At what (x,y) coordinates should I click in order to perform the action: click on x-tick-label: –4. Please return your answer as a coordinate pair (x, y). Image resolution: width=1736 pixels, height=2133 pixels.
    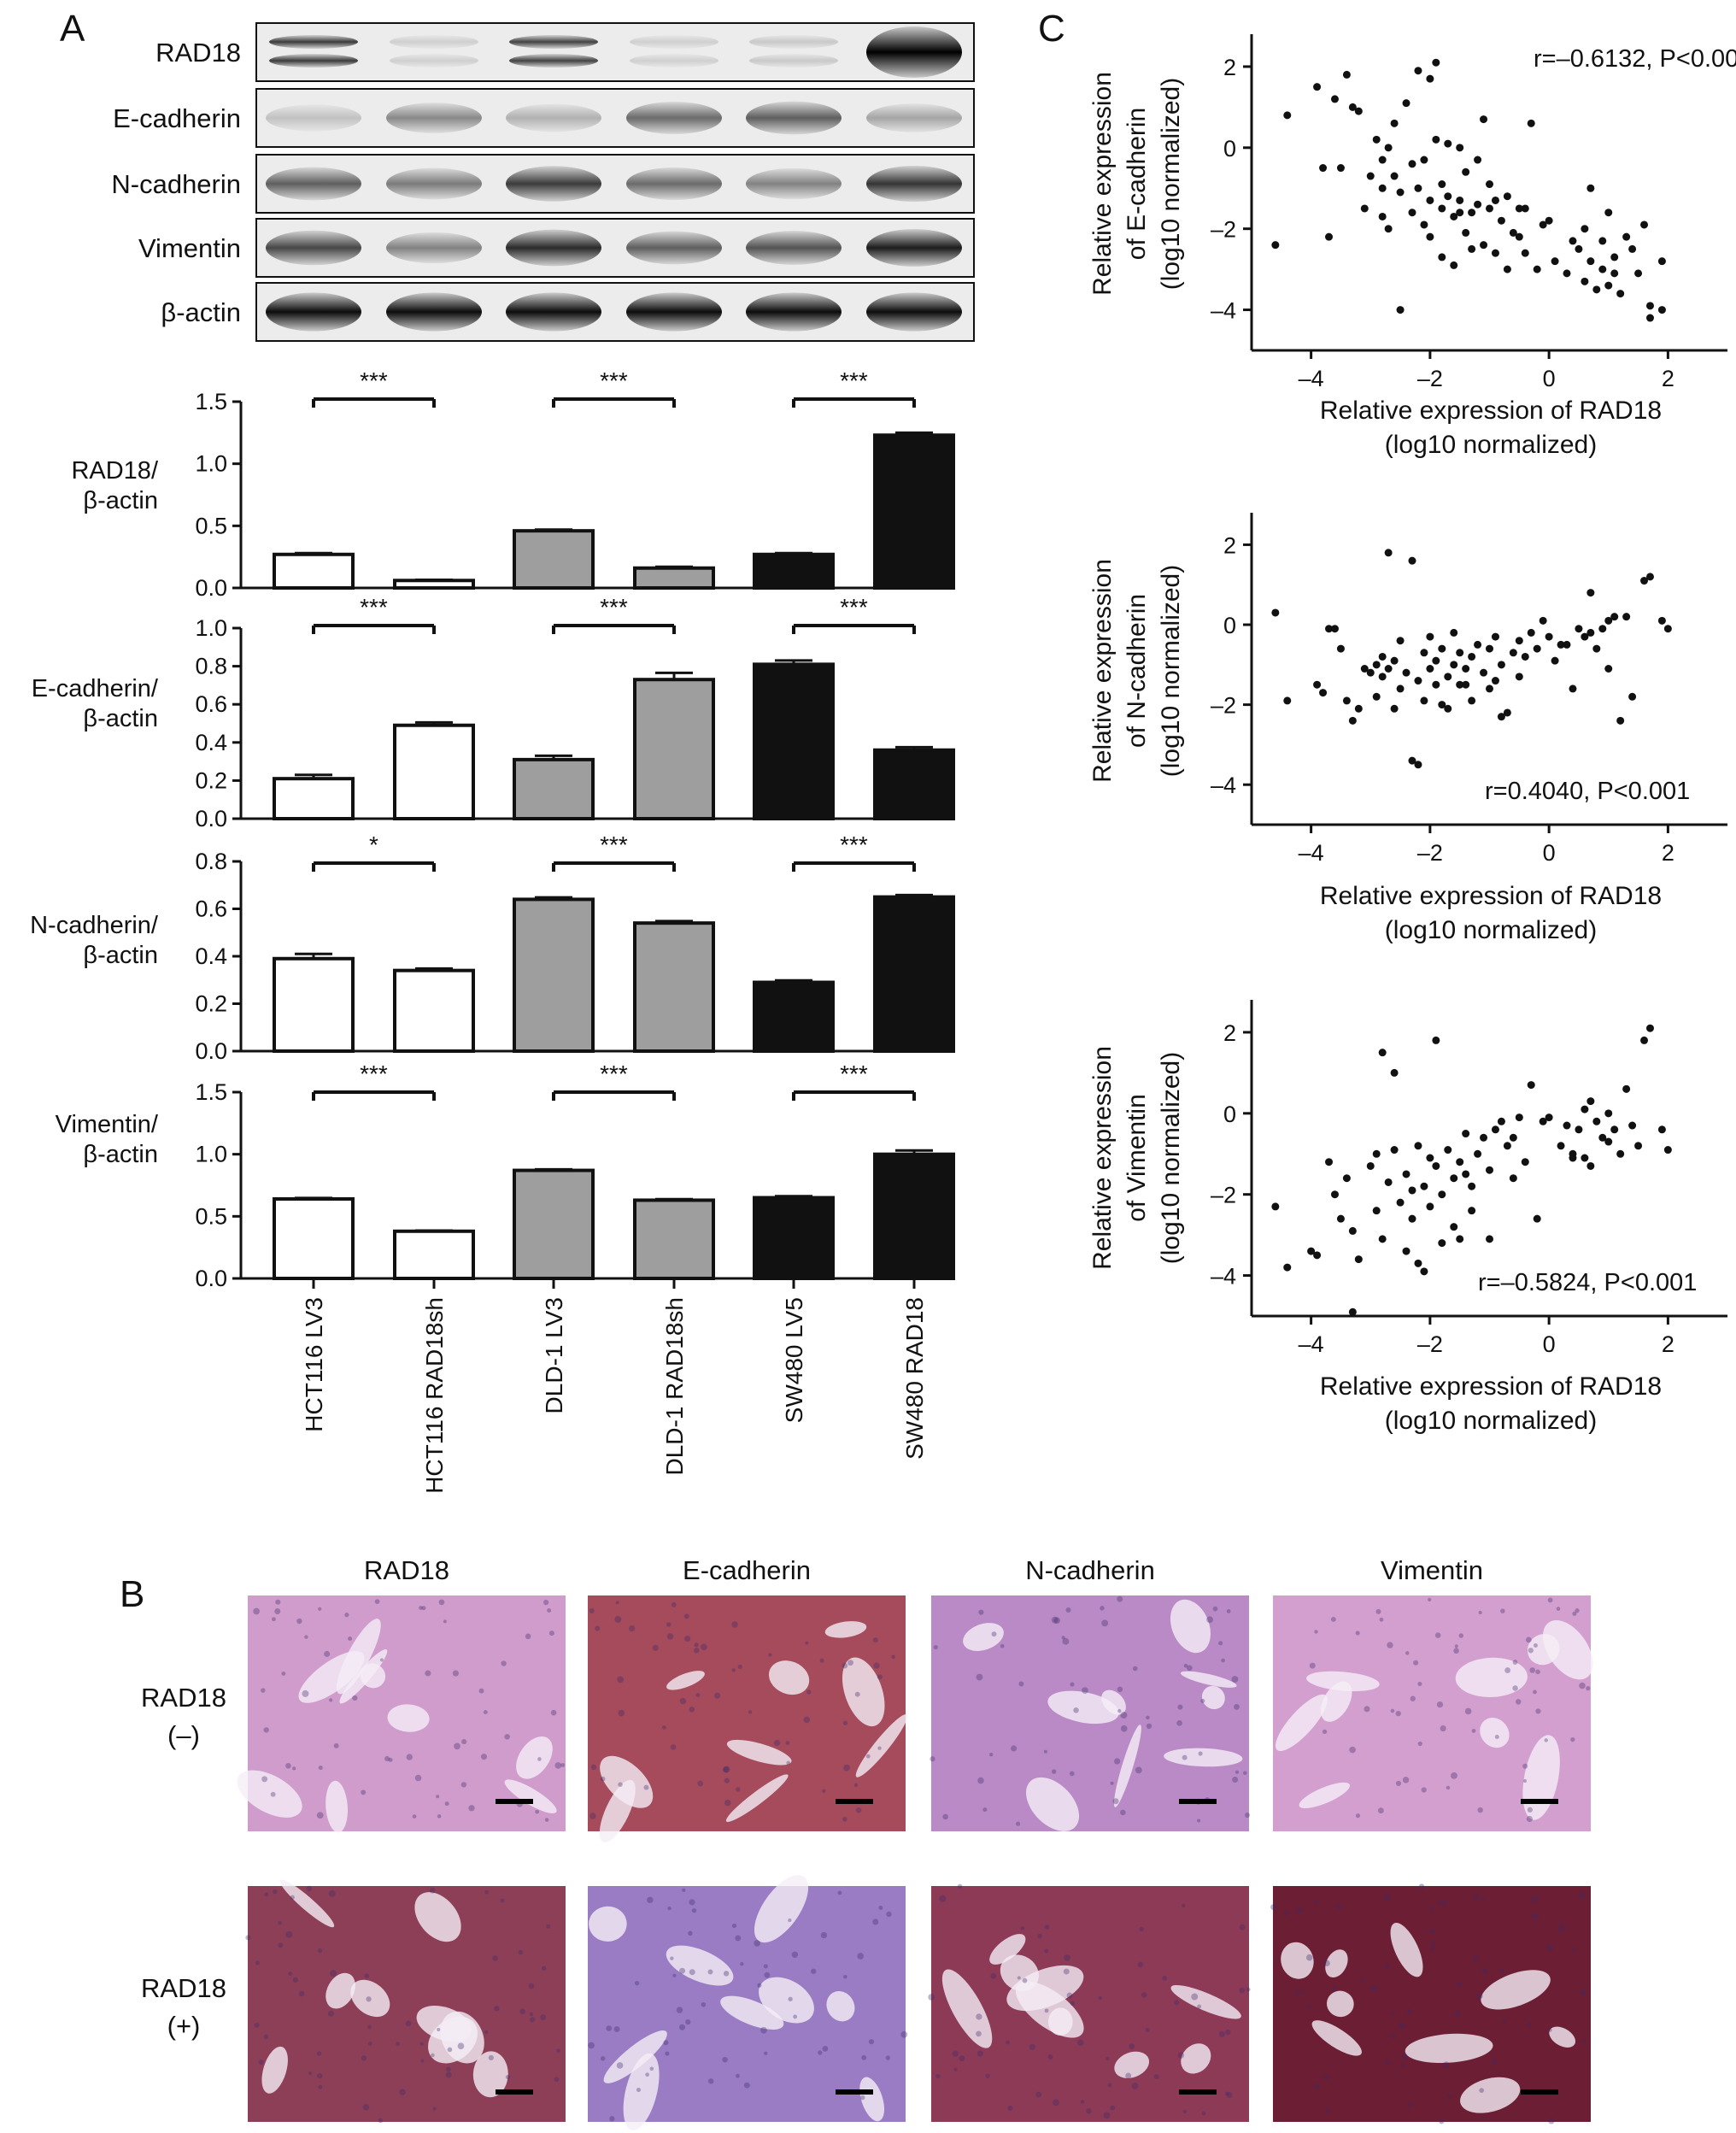
    Looking at the image, I should click on (1311, 853).